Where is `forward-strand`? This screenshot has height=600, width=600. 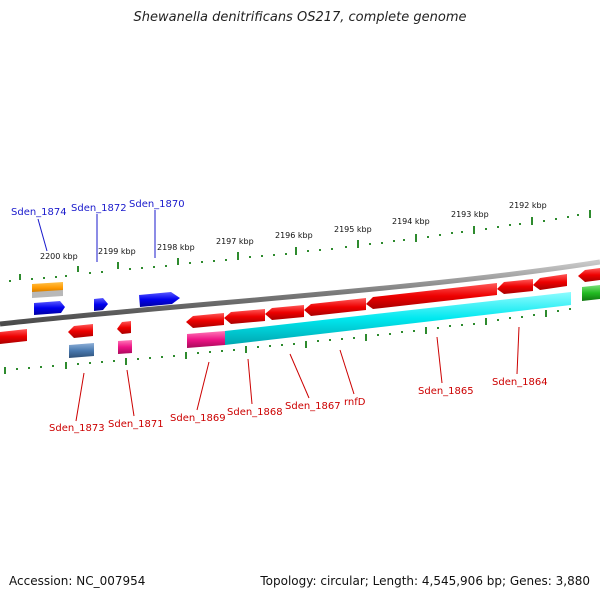
forward-strand is located at coordinates (316, 298).